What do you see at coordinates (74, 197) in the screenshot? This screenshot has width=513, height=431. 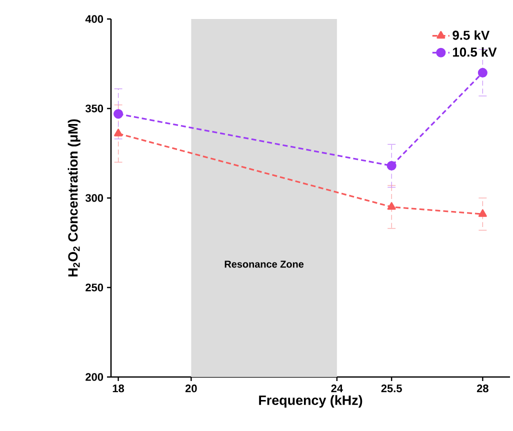 I see `y-axis-title: H$_{2}$O$_{2}$ Concentration (μM)` at bounding box center [74, 197].